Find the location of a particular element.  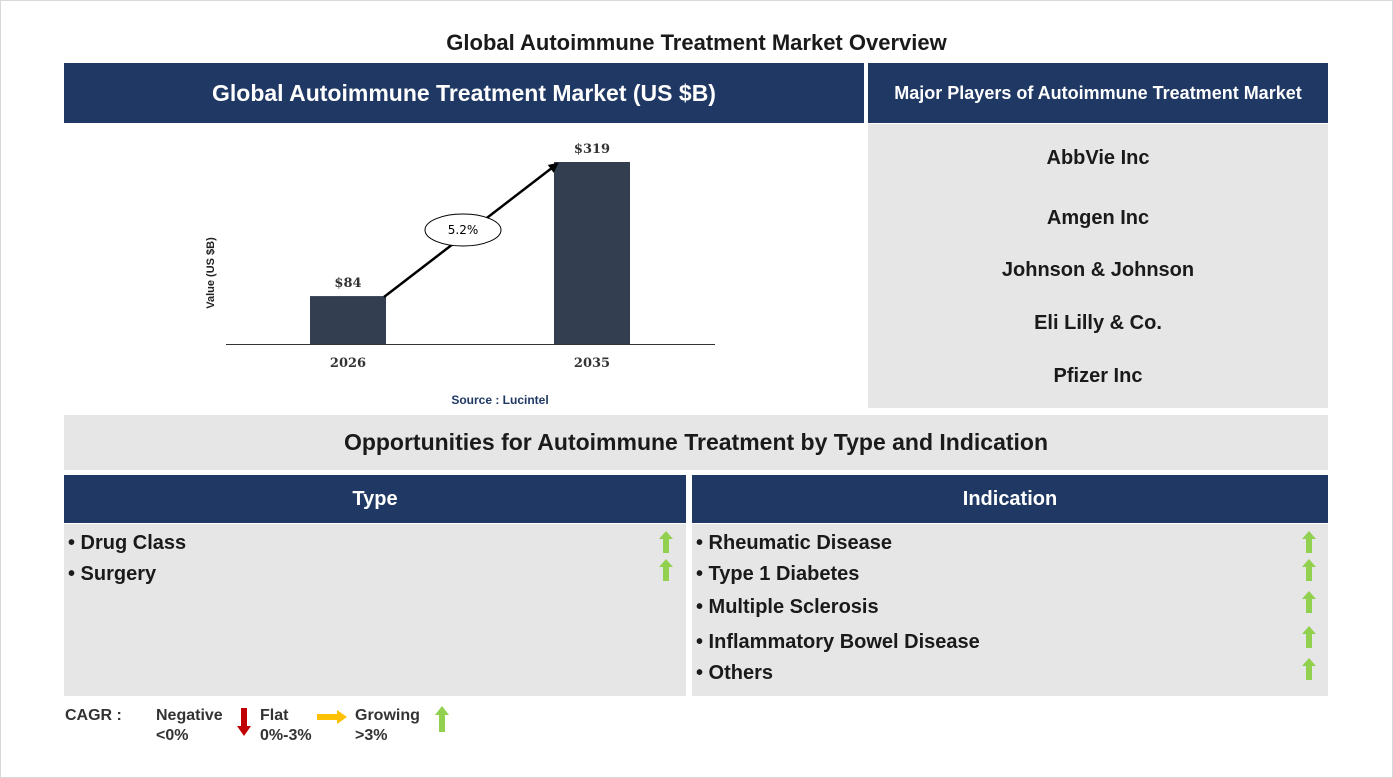

player-item: Eli Lilly & Co. is located at coordinates (1098, 323).